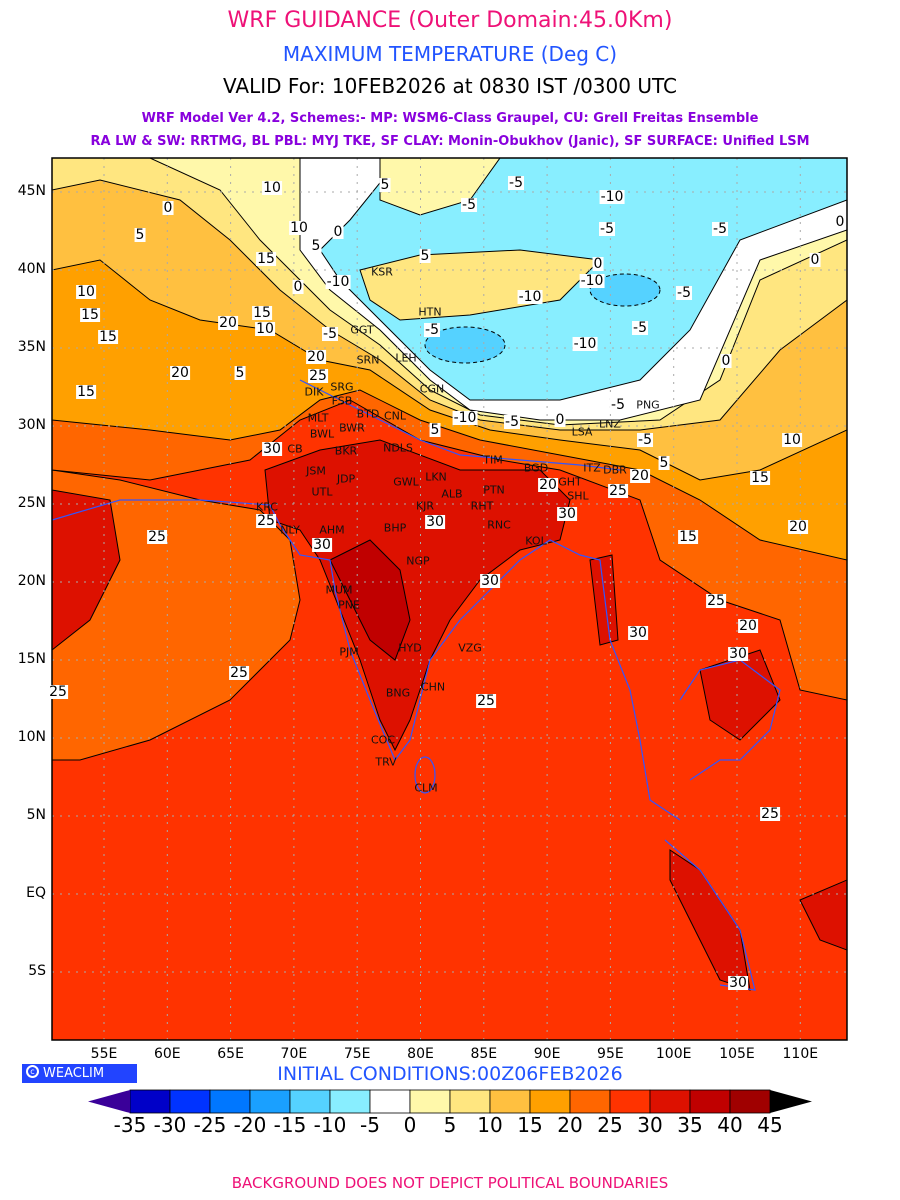 This screenshot has width=900, height=1200. I want to click on city-label: UTL, so click(322, 492).